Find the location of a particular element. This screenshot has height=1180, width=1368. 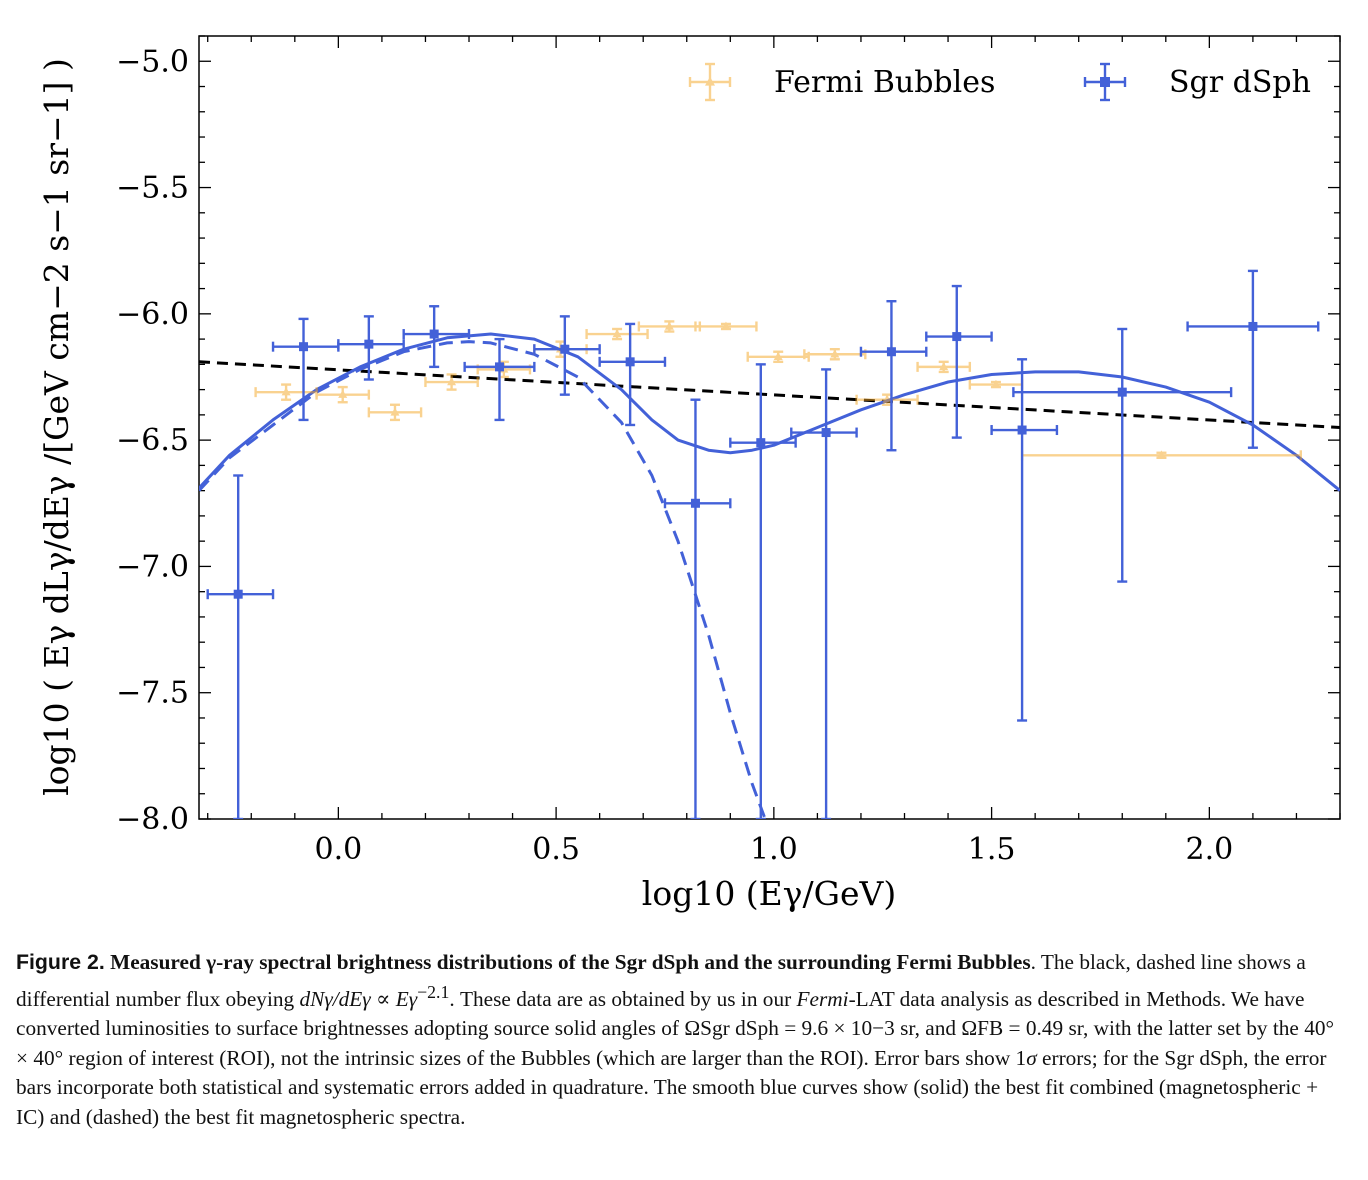

combined-fit-line is located at coordinates (769, 412).